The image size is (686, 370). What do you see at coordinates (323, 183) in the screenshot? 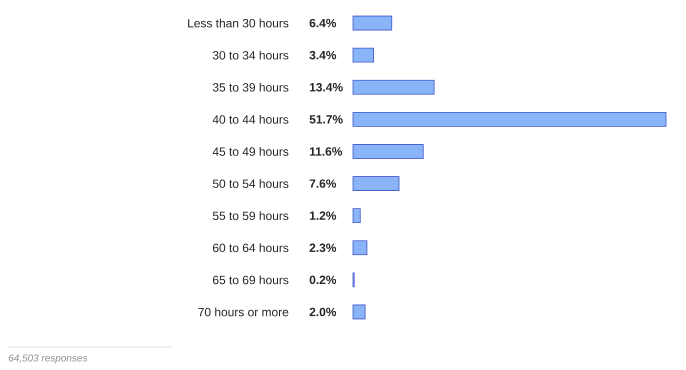
I see `data-label: 7.6%` at bounding box center [323, 183].